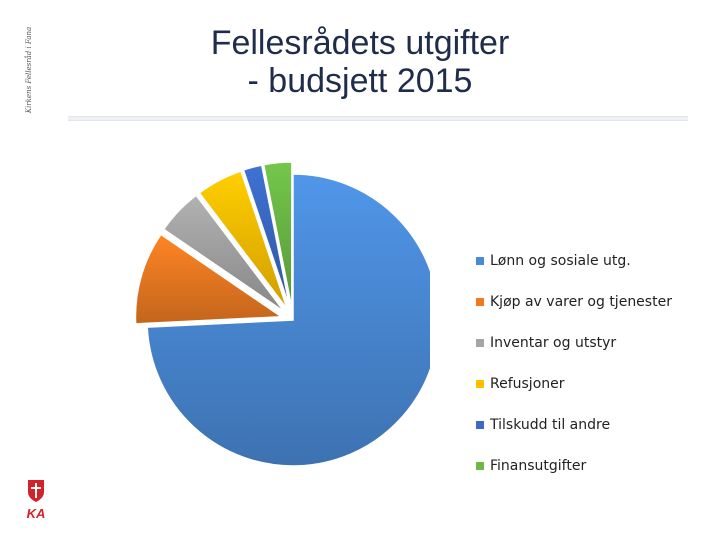 Image resolution: width=720 pixels, height=540 pixels. I want to click on church-logo-icon: KA, so click(36, 500).